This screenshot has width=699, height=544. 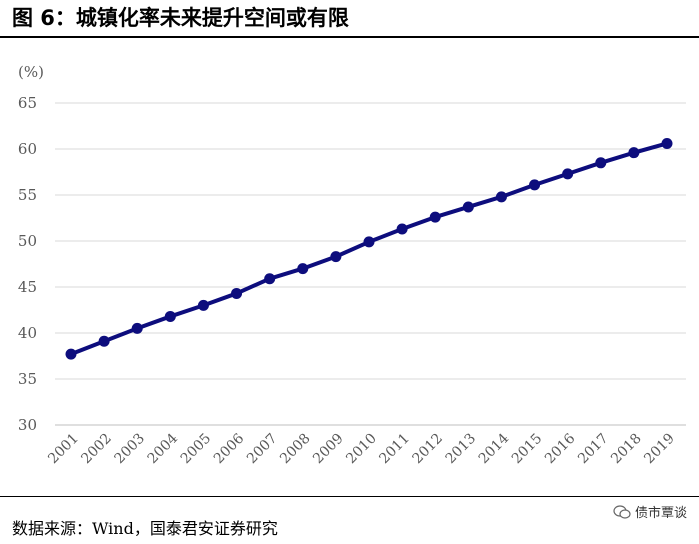 What do you see at coordinates (361, 449) in the screenshot?
I see `x-tick-label: 2010` at bounding box center [361, 449].